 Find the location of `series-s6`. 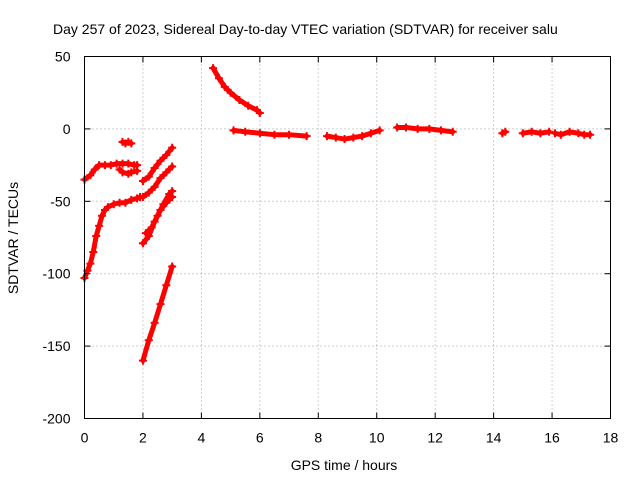

series-s6 is located at coordinates (157, 181).